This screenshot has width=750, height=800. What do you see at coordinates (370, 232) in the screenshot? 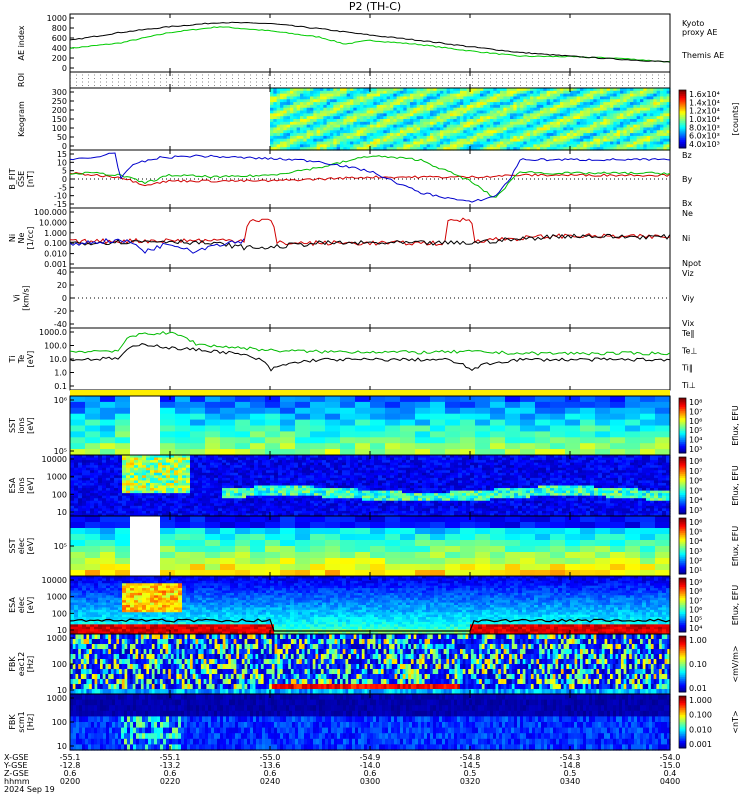
I see `density-series-ne` at bounding box center [370, 232].